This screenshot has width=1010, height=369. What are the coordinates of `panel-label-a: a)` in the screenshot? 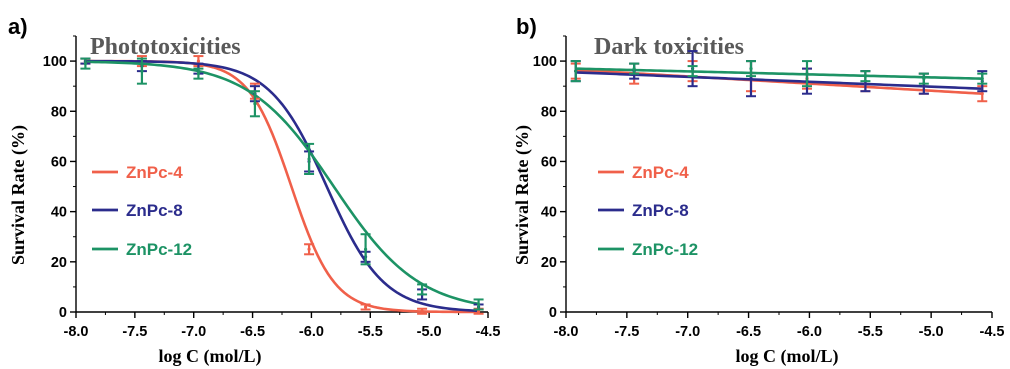 It's located at (18, 26).